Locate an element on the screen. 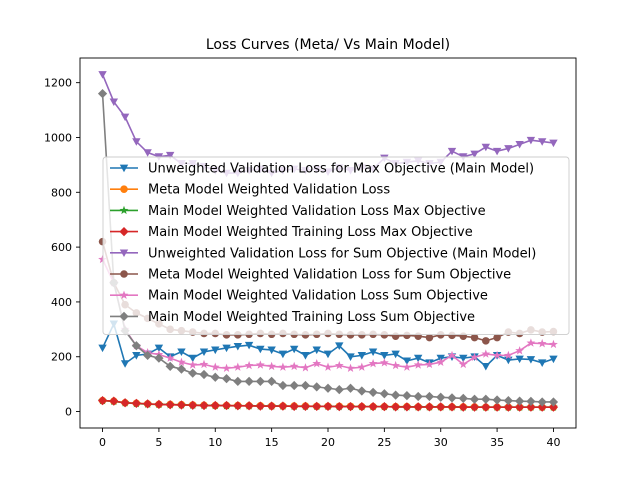  y-tick-label: 800 is located at coordinates (61, 192).